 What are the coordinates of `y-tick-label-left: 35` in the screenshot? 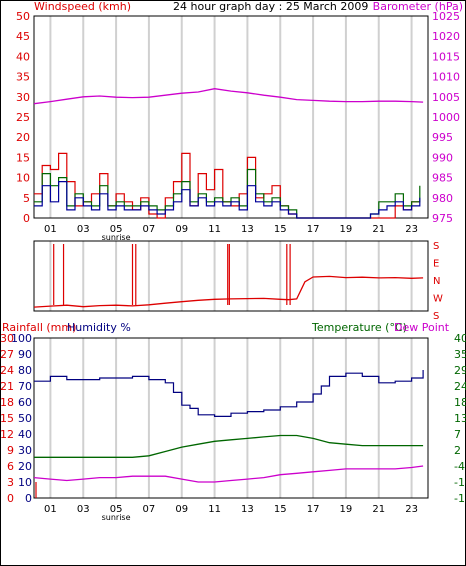 It's located at (23, 77).